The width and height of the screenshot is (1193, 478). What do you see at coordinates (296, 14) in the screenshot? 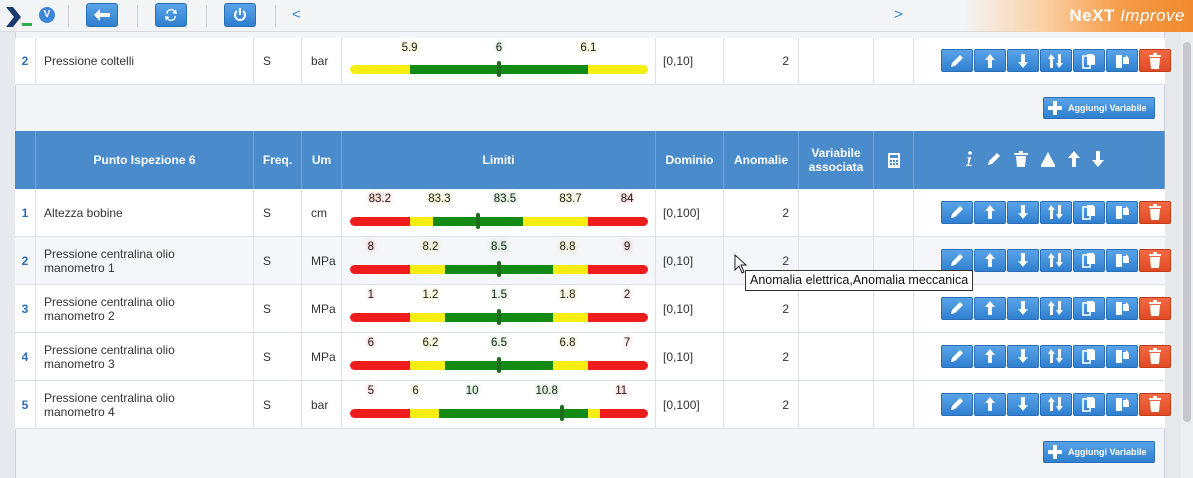
I see `prev-page-link: <` at bounding box center [296, 14].